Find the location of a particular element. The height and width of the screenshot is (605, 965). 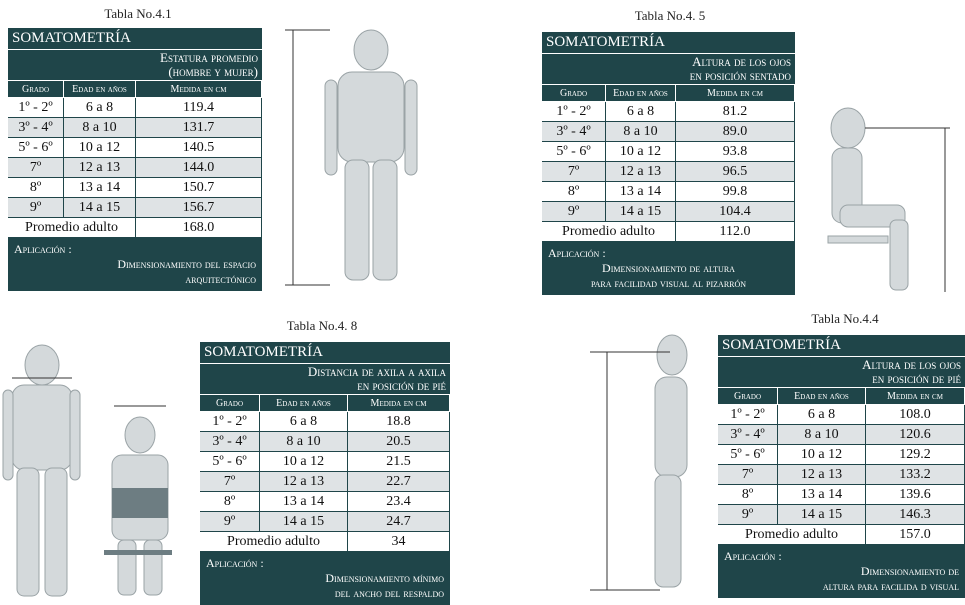

table-row: 7º 12 a 13 144.0 is located at coordinates (135, 168).